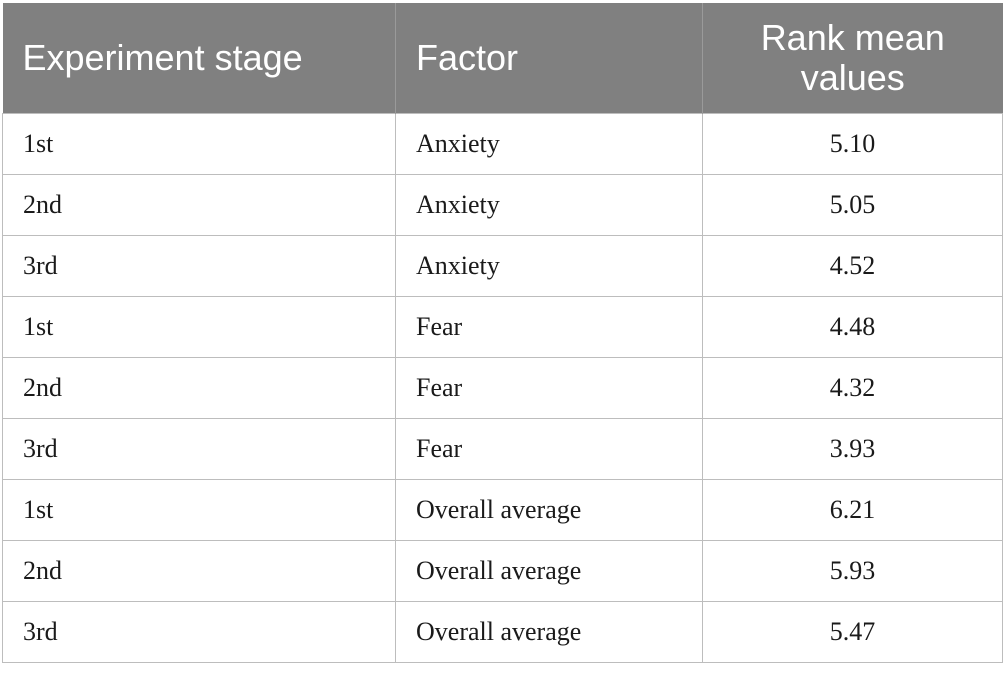  I want to click on table-row: 2nd Anxiety 5.05, so click(502, 204).